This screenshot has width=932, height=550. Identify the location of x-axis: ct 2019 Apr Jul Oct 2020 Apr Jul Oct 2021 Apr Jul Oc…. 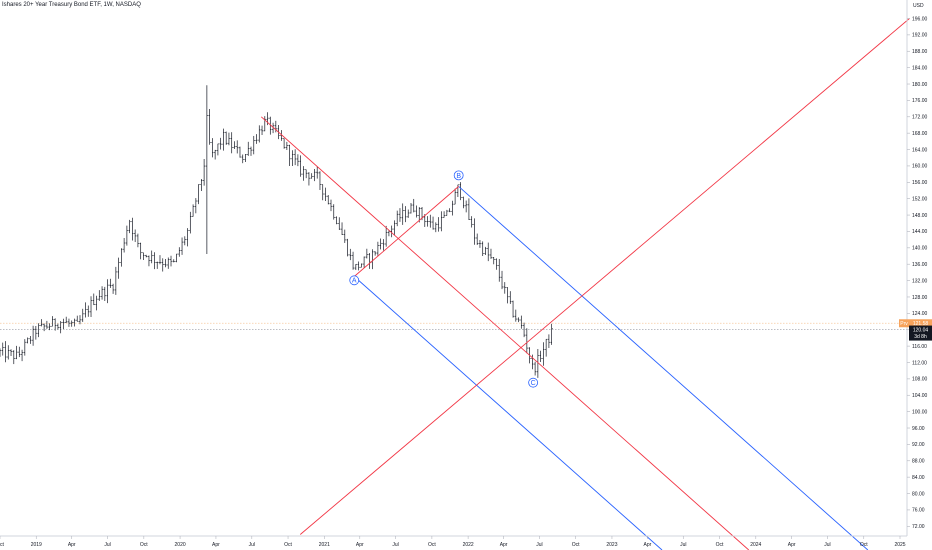
(453, 541).